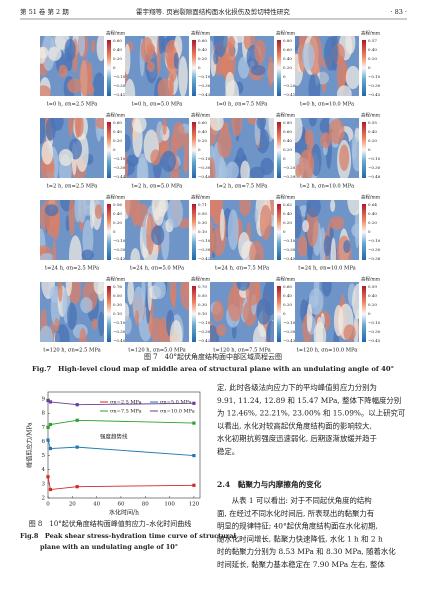  Describe the element at coordinates (372, 204) in the screenshot. I see `colorbar-tick-label: 0.64` at that location.